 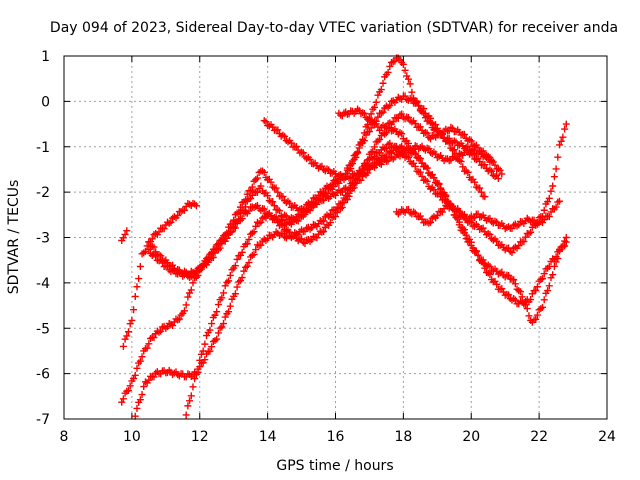 I want to click on y-tick-label: -2, so click(x=43, y=193).